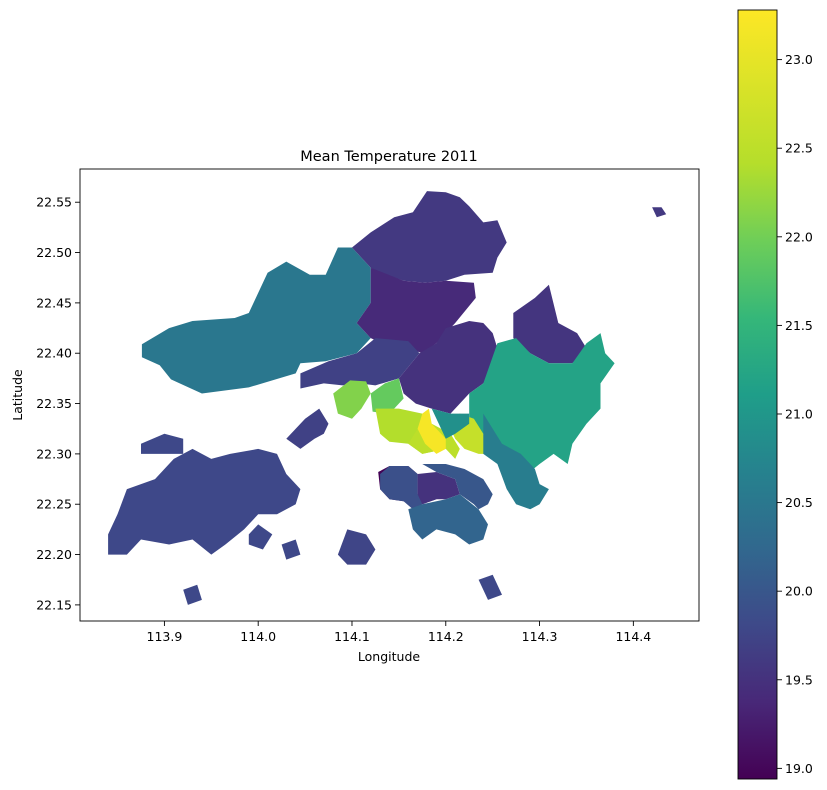 Image resolution: width=827 pixels, height=790 pixels. What do you see at coordinates (757, 394) in the screenshot?
I see `colorbar` at bounding box center [757, 394].